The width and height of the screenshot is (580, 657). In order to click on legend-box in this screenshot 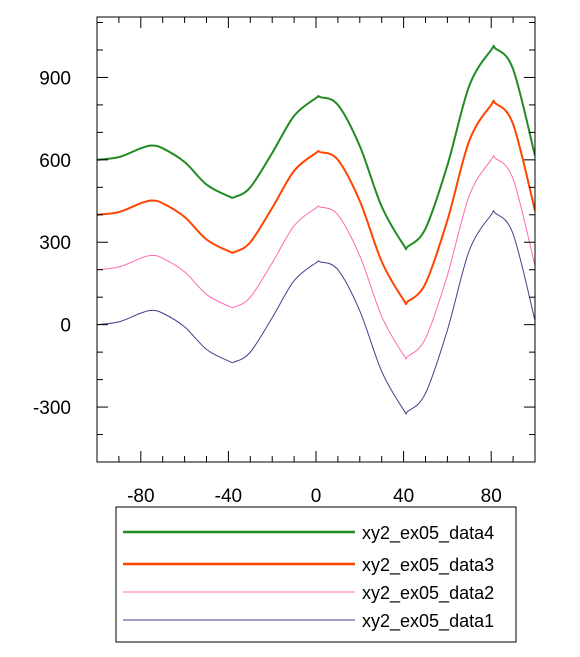, I will do `click(316, 574)`.